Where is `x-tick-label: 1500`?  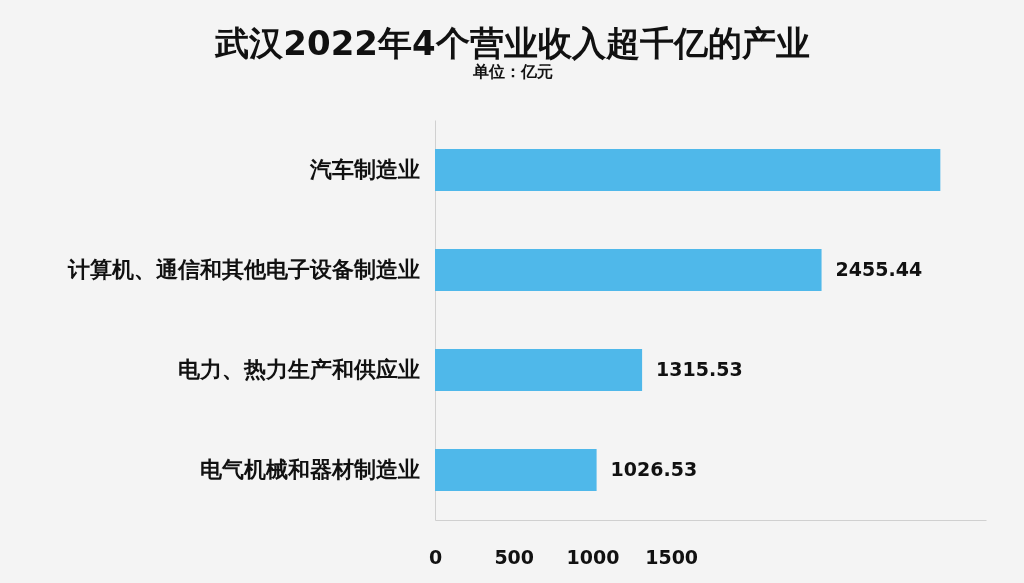
x-tick-label: 1500 is located at coordinates (672, 556).